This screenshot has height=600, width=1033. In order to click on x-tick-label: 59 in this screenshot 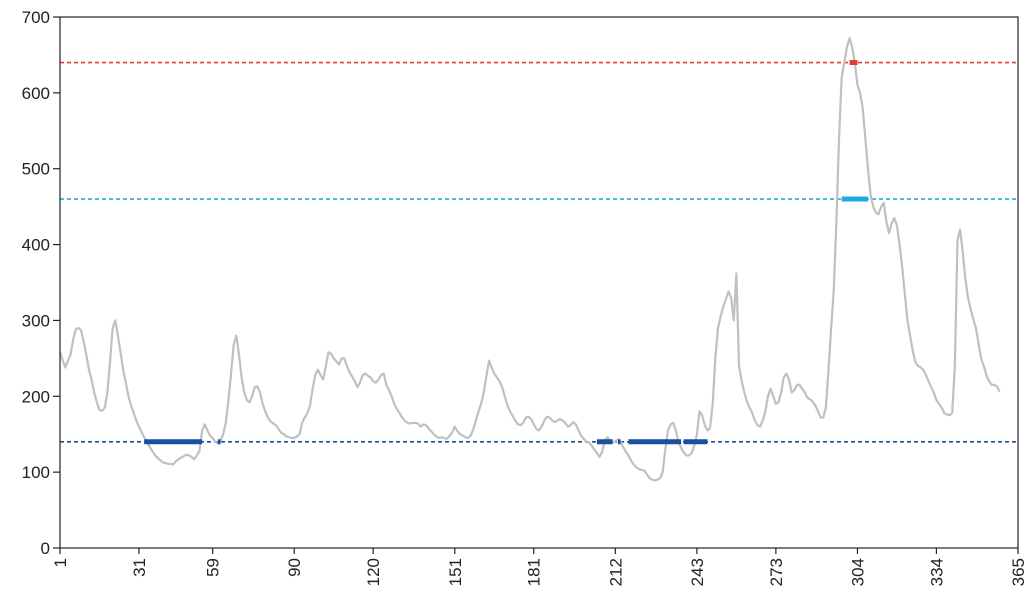, I will do `click(213, 567)`.